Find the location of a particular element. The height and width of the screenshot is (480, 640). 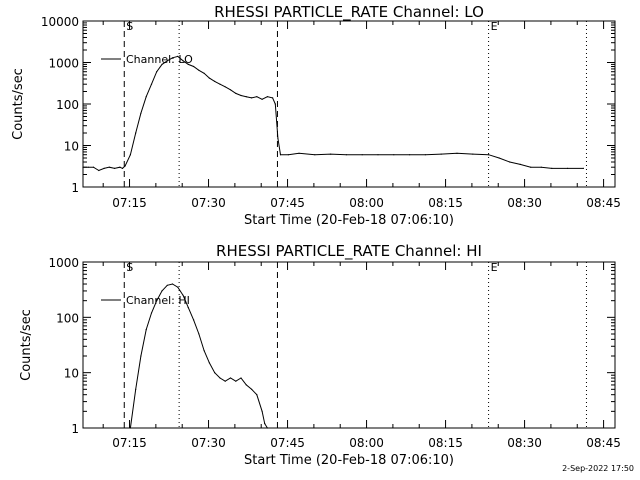

time-marker-label: E is located at coordinates (494, 267).